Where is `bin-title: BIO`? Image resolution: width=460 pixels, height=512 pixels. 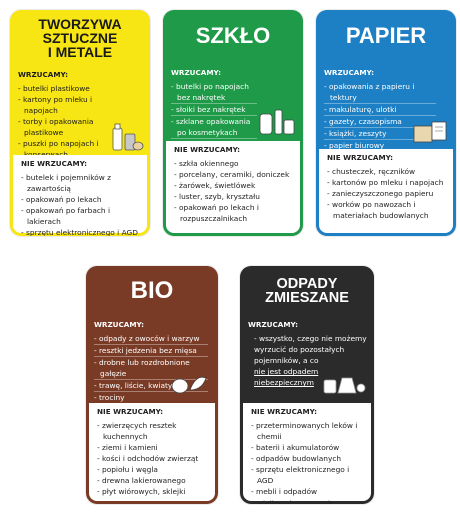
bin-title: BIO is located at coordinates (152, 291).